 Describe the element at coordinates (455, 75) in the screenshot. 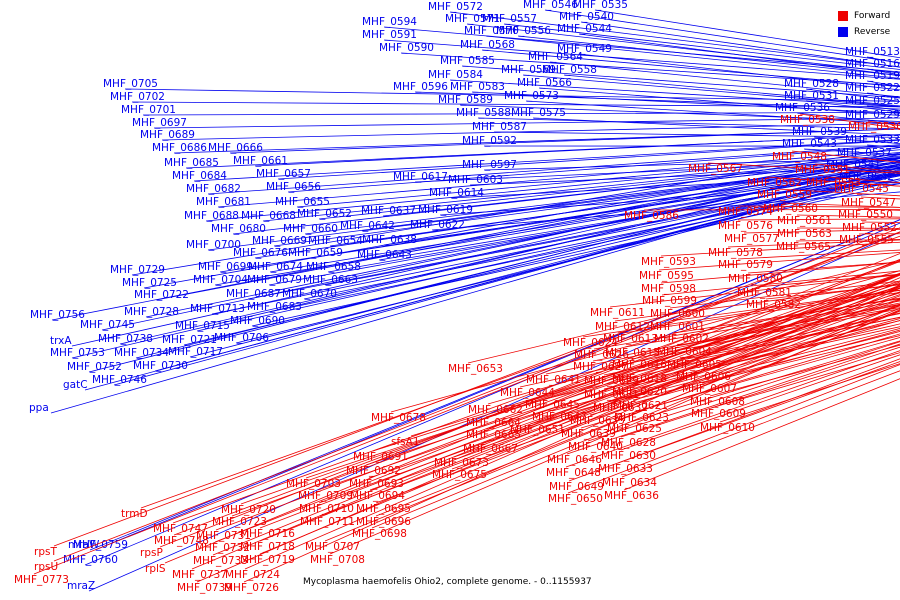

I see `reverse-gene-label: MHF_0584` at that location.